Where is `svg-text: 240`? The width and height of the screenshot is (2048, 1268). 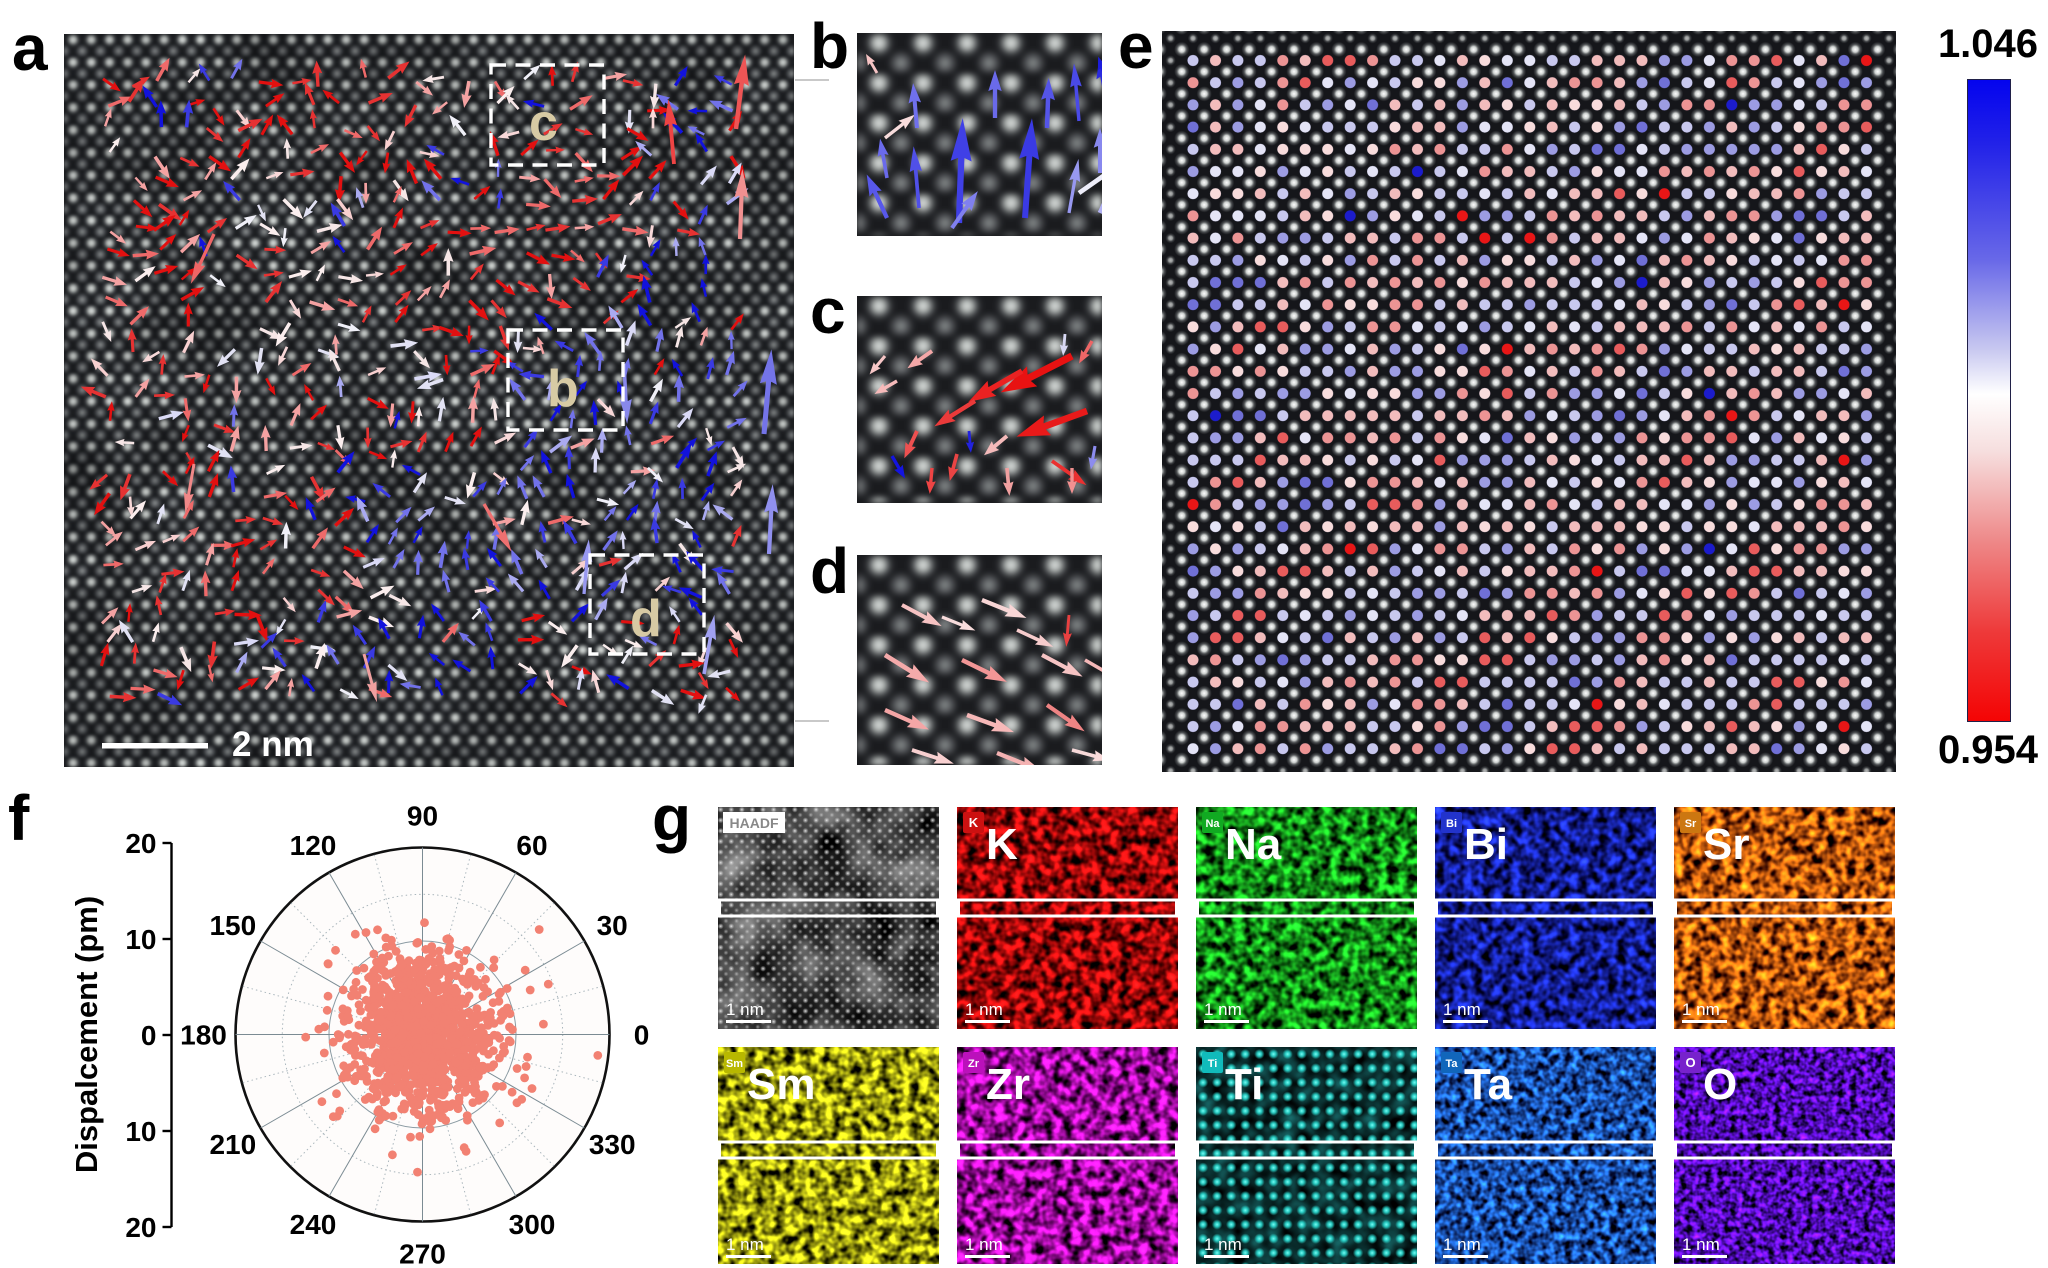
svg-text: 240 is located at coordinates (313, 1224).